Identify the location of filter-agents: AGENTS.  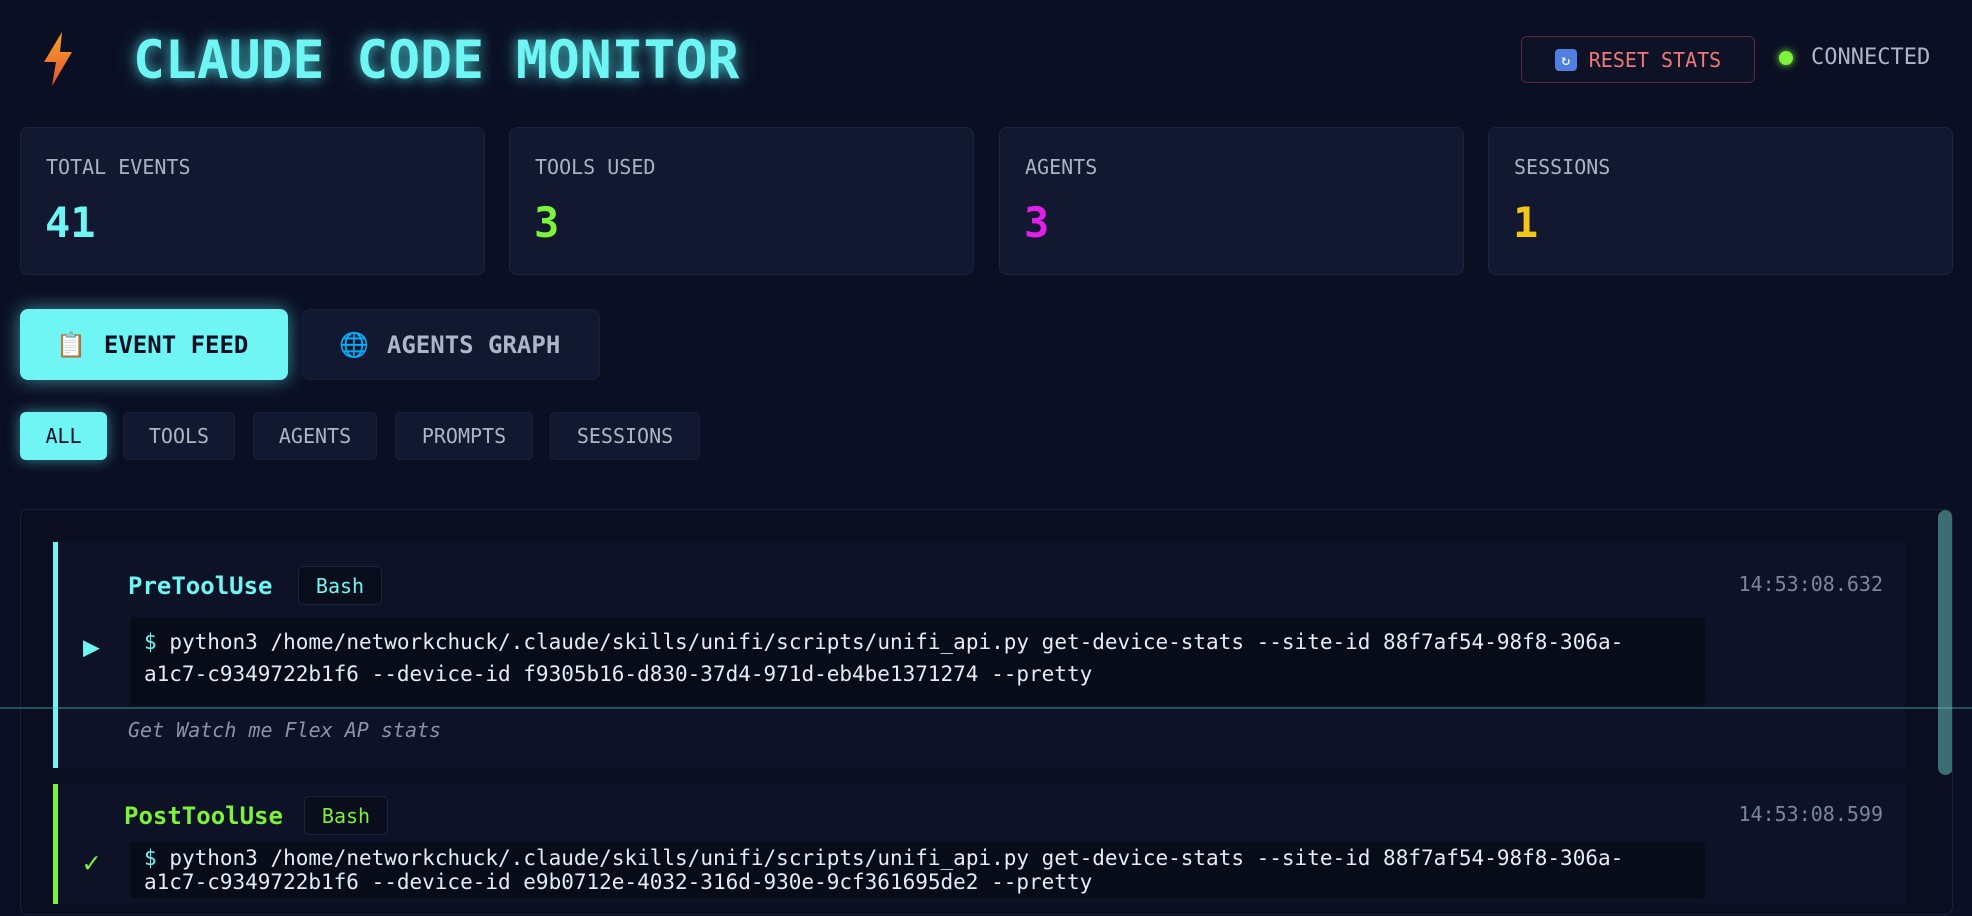
(315, 436).